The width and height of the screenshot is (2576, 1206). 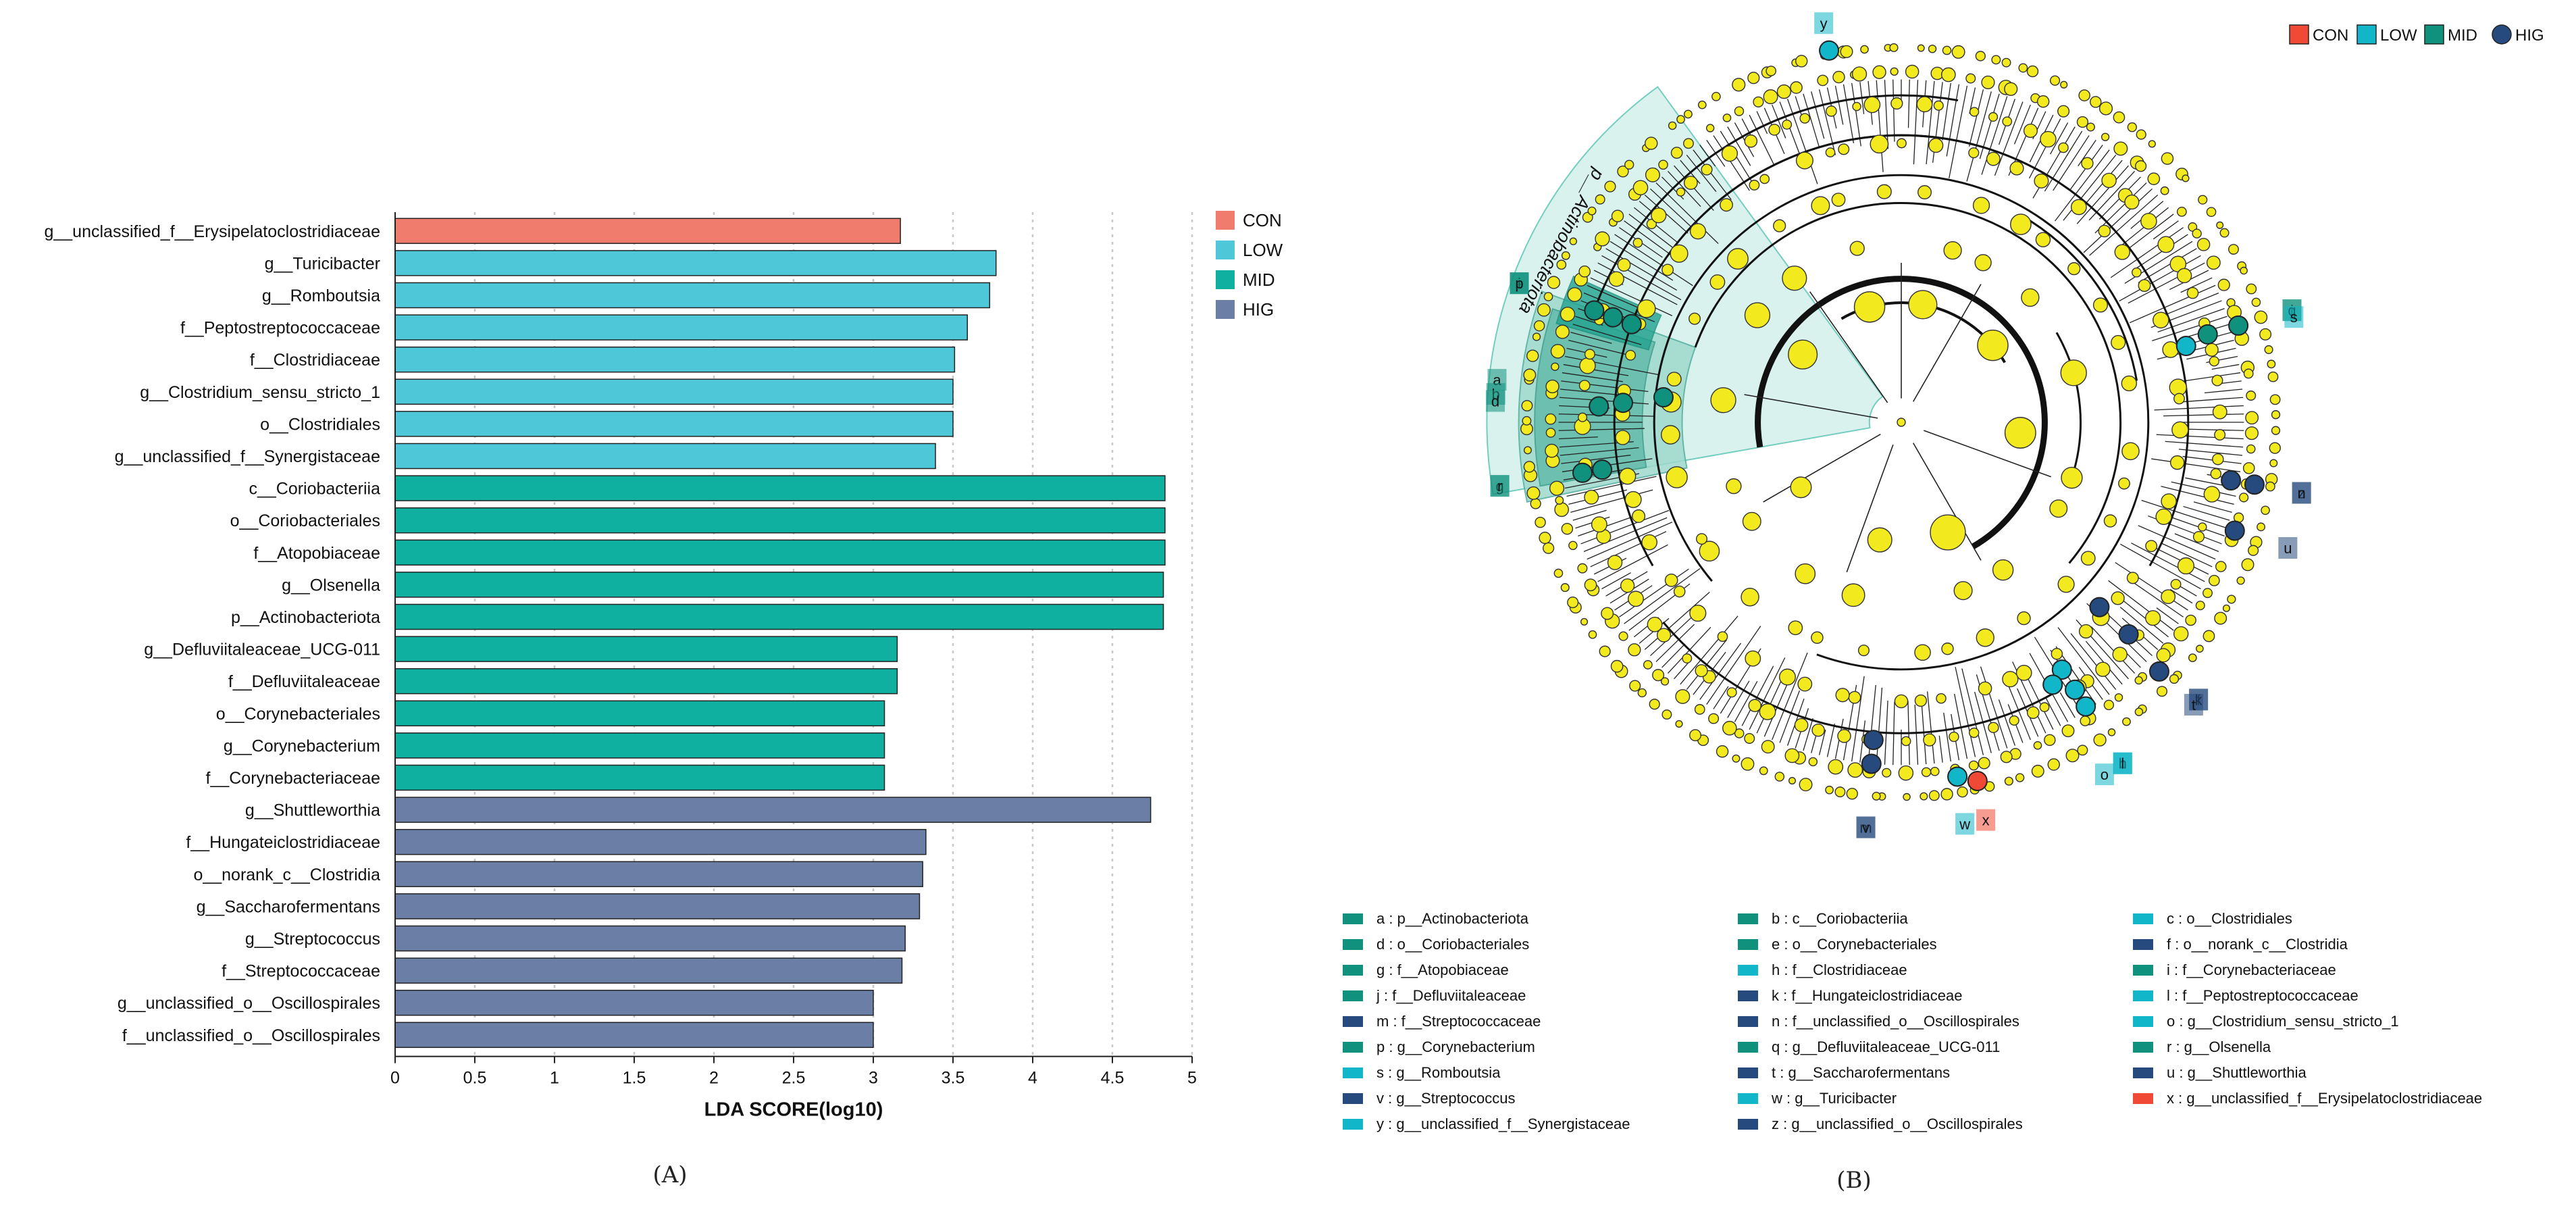 I want to click on clad-legend-label: MID, so click(x=2462, y=35).